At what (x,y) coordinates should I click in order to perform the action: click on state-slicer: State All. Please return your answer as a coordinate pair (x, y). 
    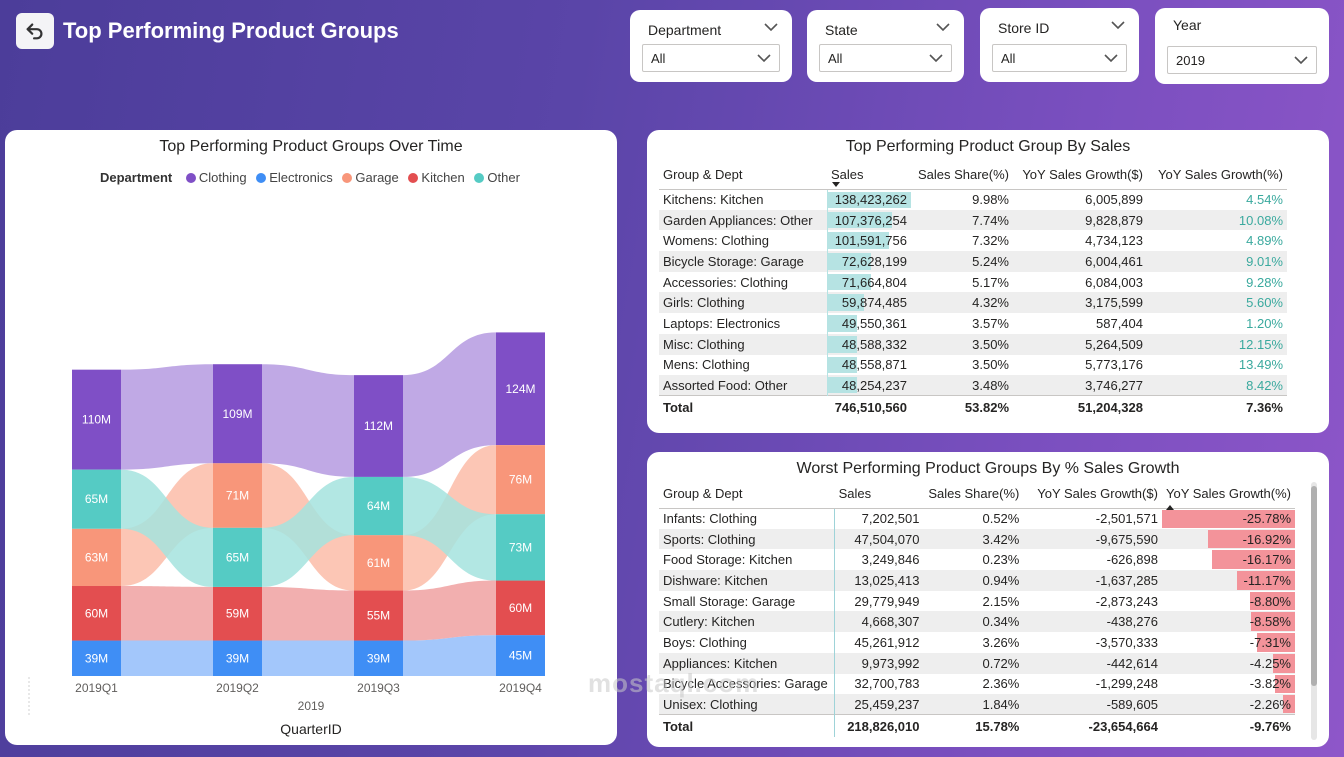
    Looking at the image, I should click on (885, 46).